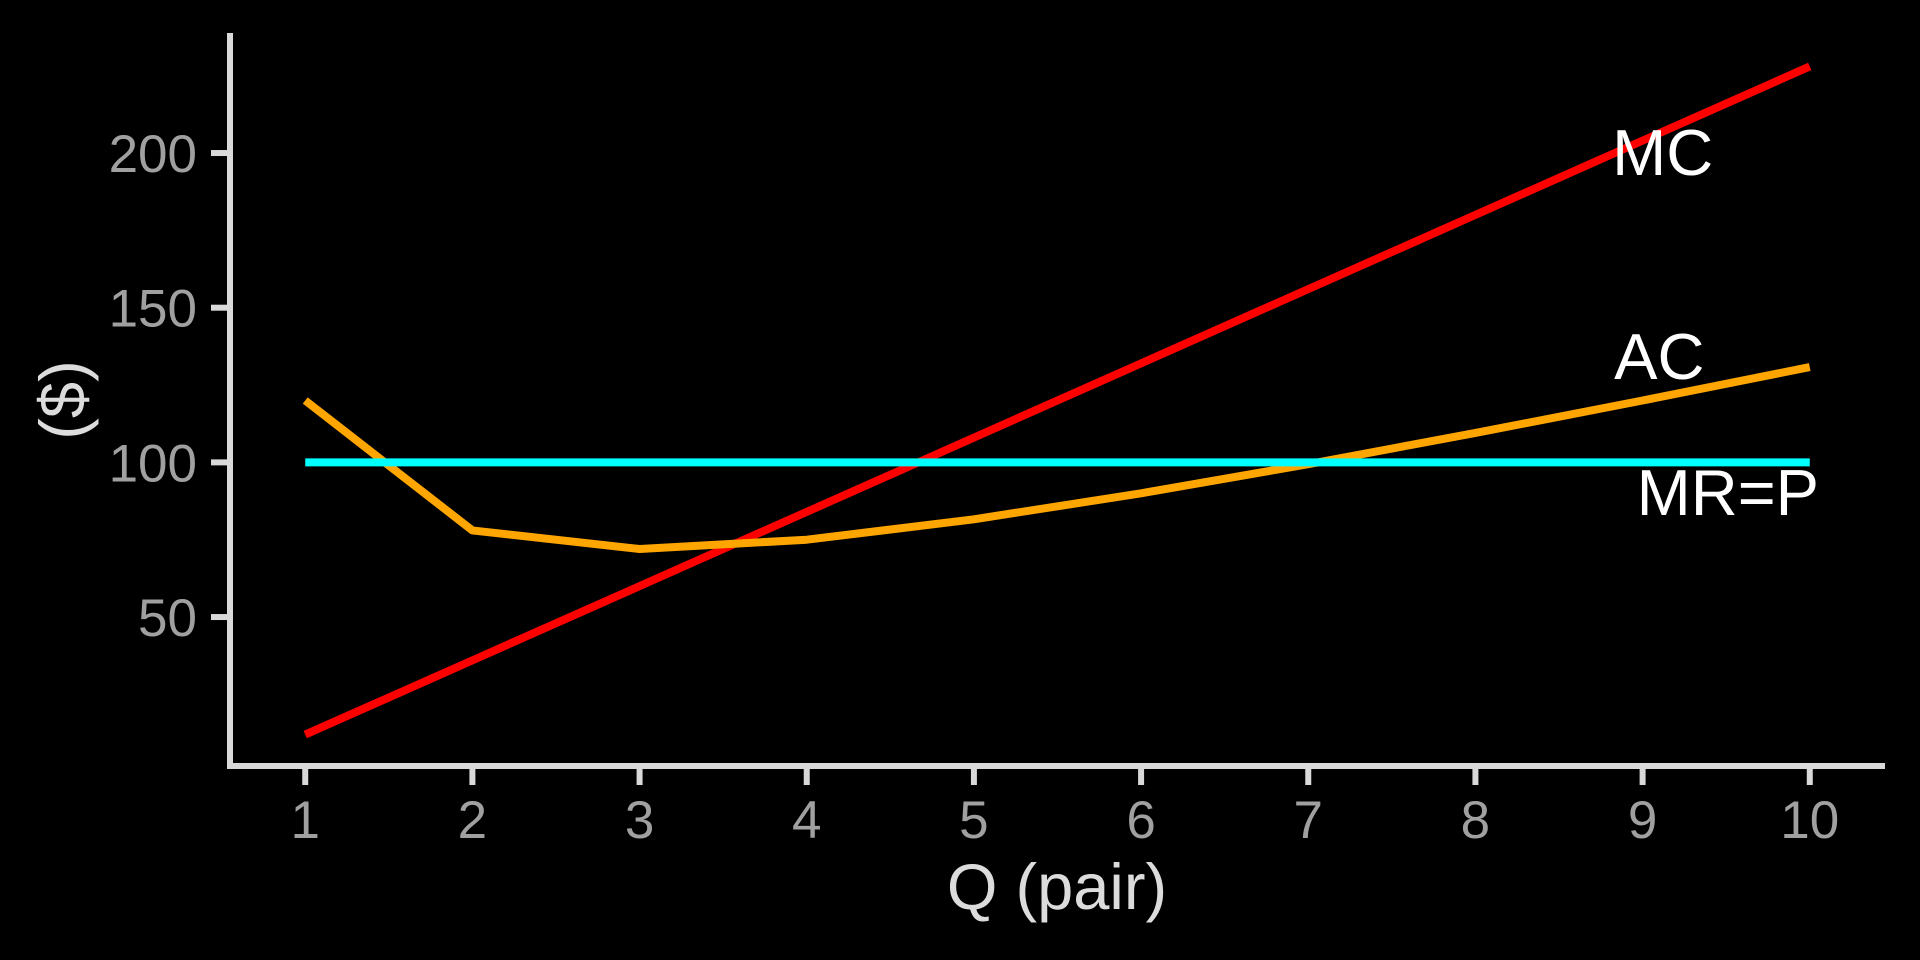 The image size is (1920, 960). I want to click on x-tick-label: 2, so click(472, 820).